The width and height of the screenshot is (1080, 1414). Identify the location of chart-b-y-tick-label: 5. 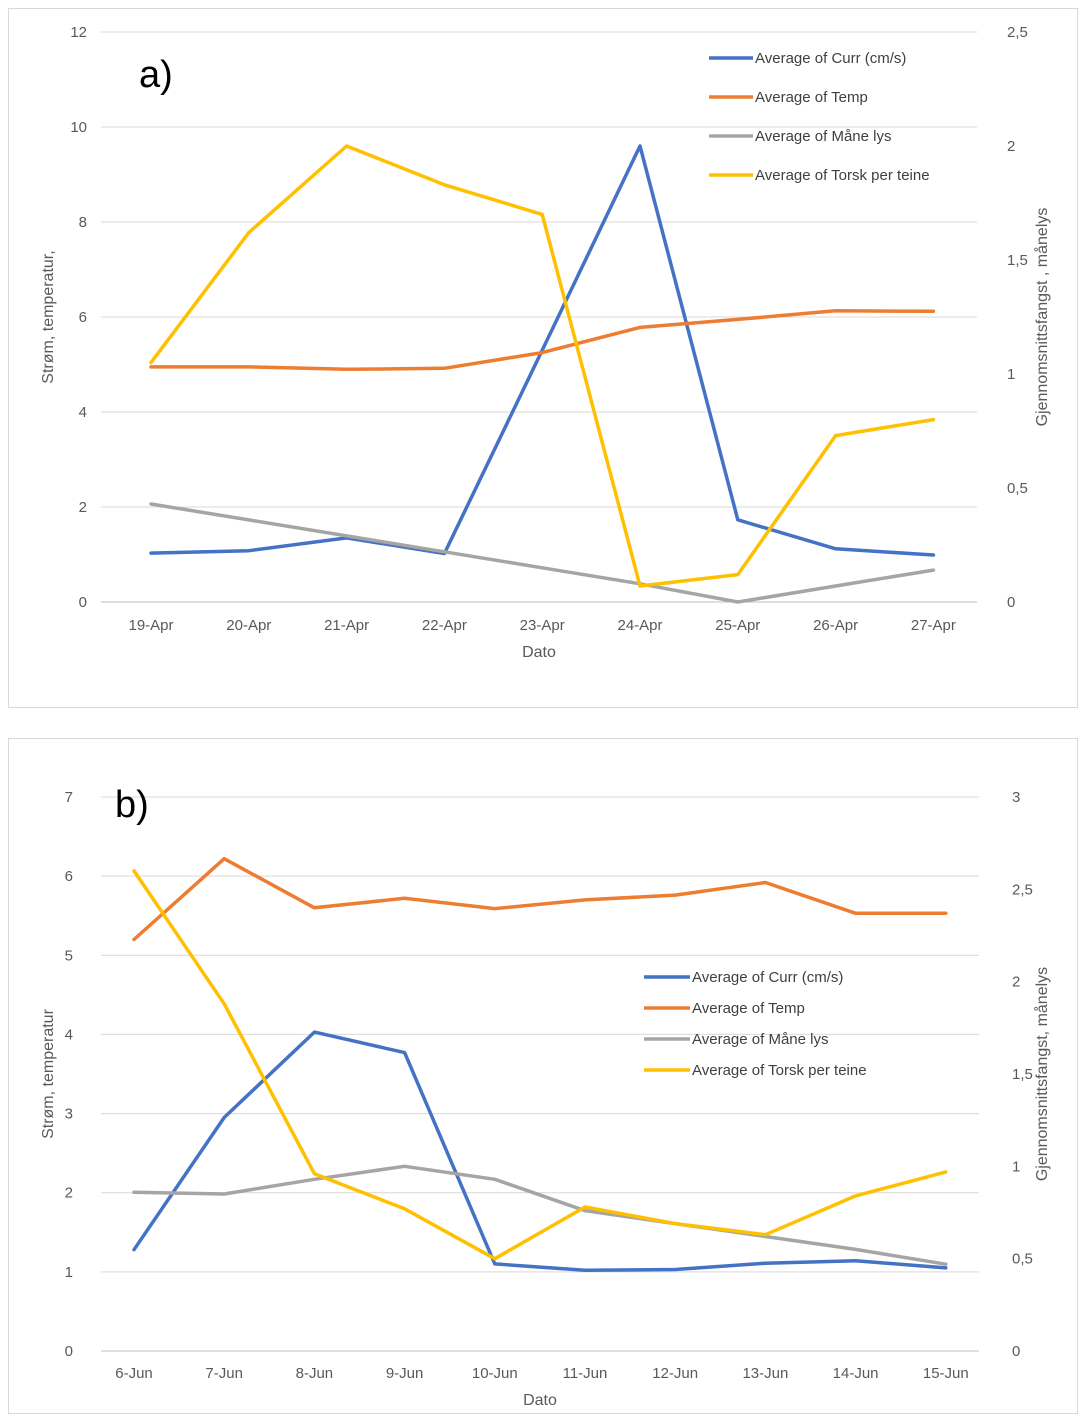
(69, 955).